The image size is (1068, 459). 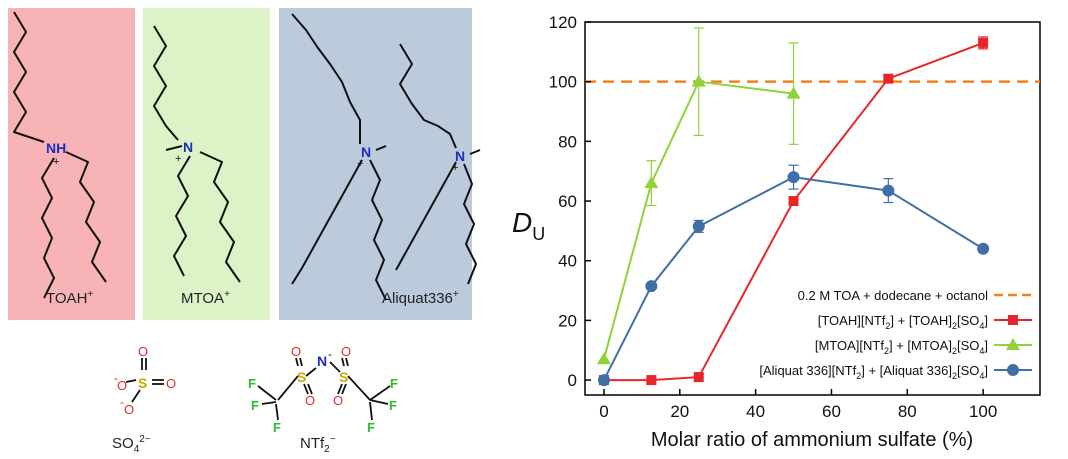 I want to click on ntf2-o-1: O, so click(x=296, y=351).